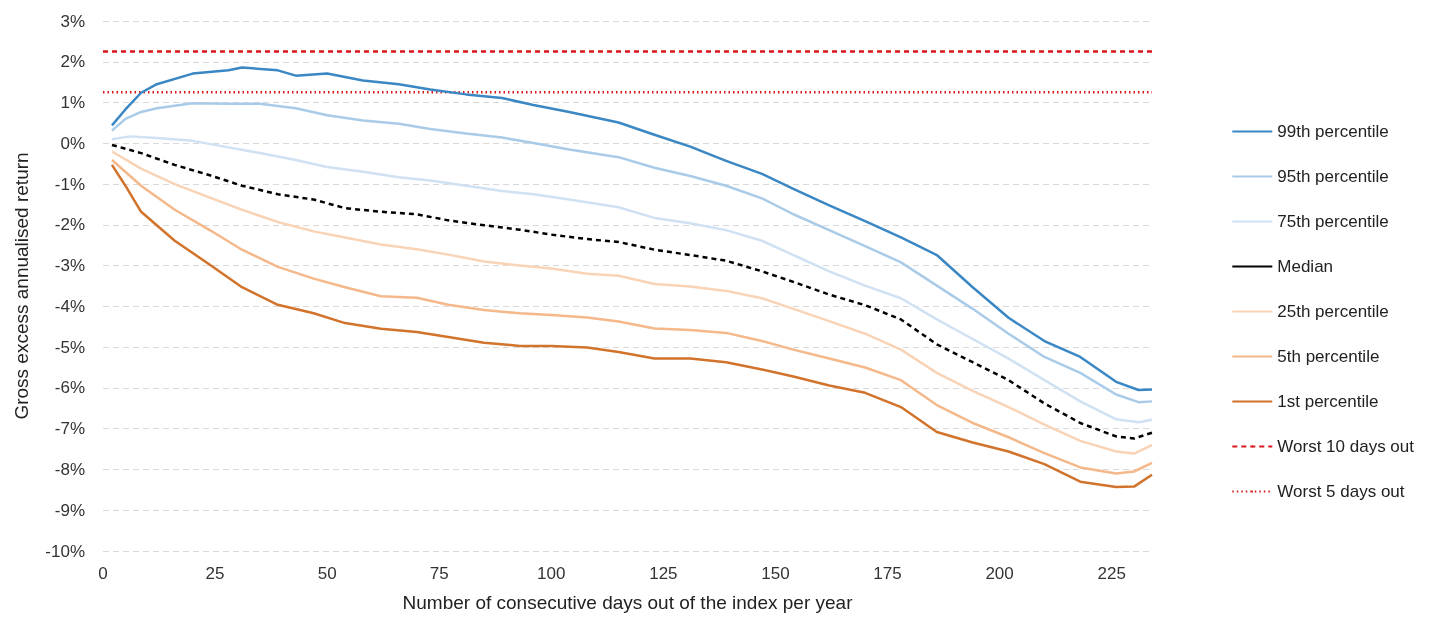 This screenshot has width=1429, height=623. I want to click on y-tick-label: -8%, so click(69, 469).